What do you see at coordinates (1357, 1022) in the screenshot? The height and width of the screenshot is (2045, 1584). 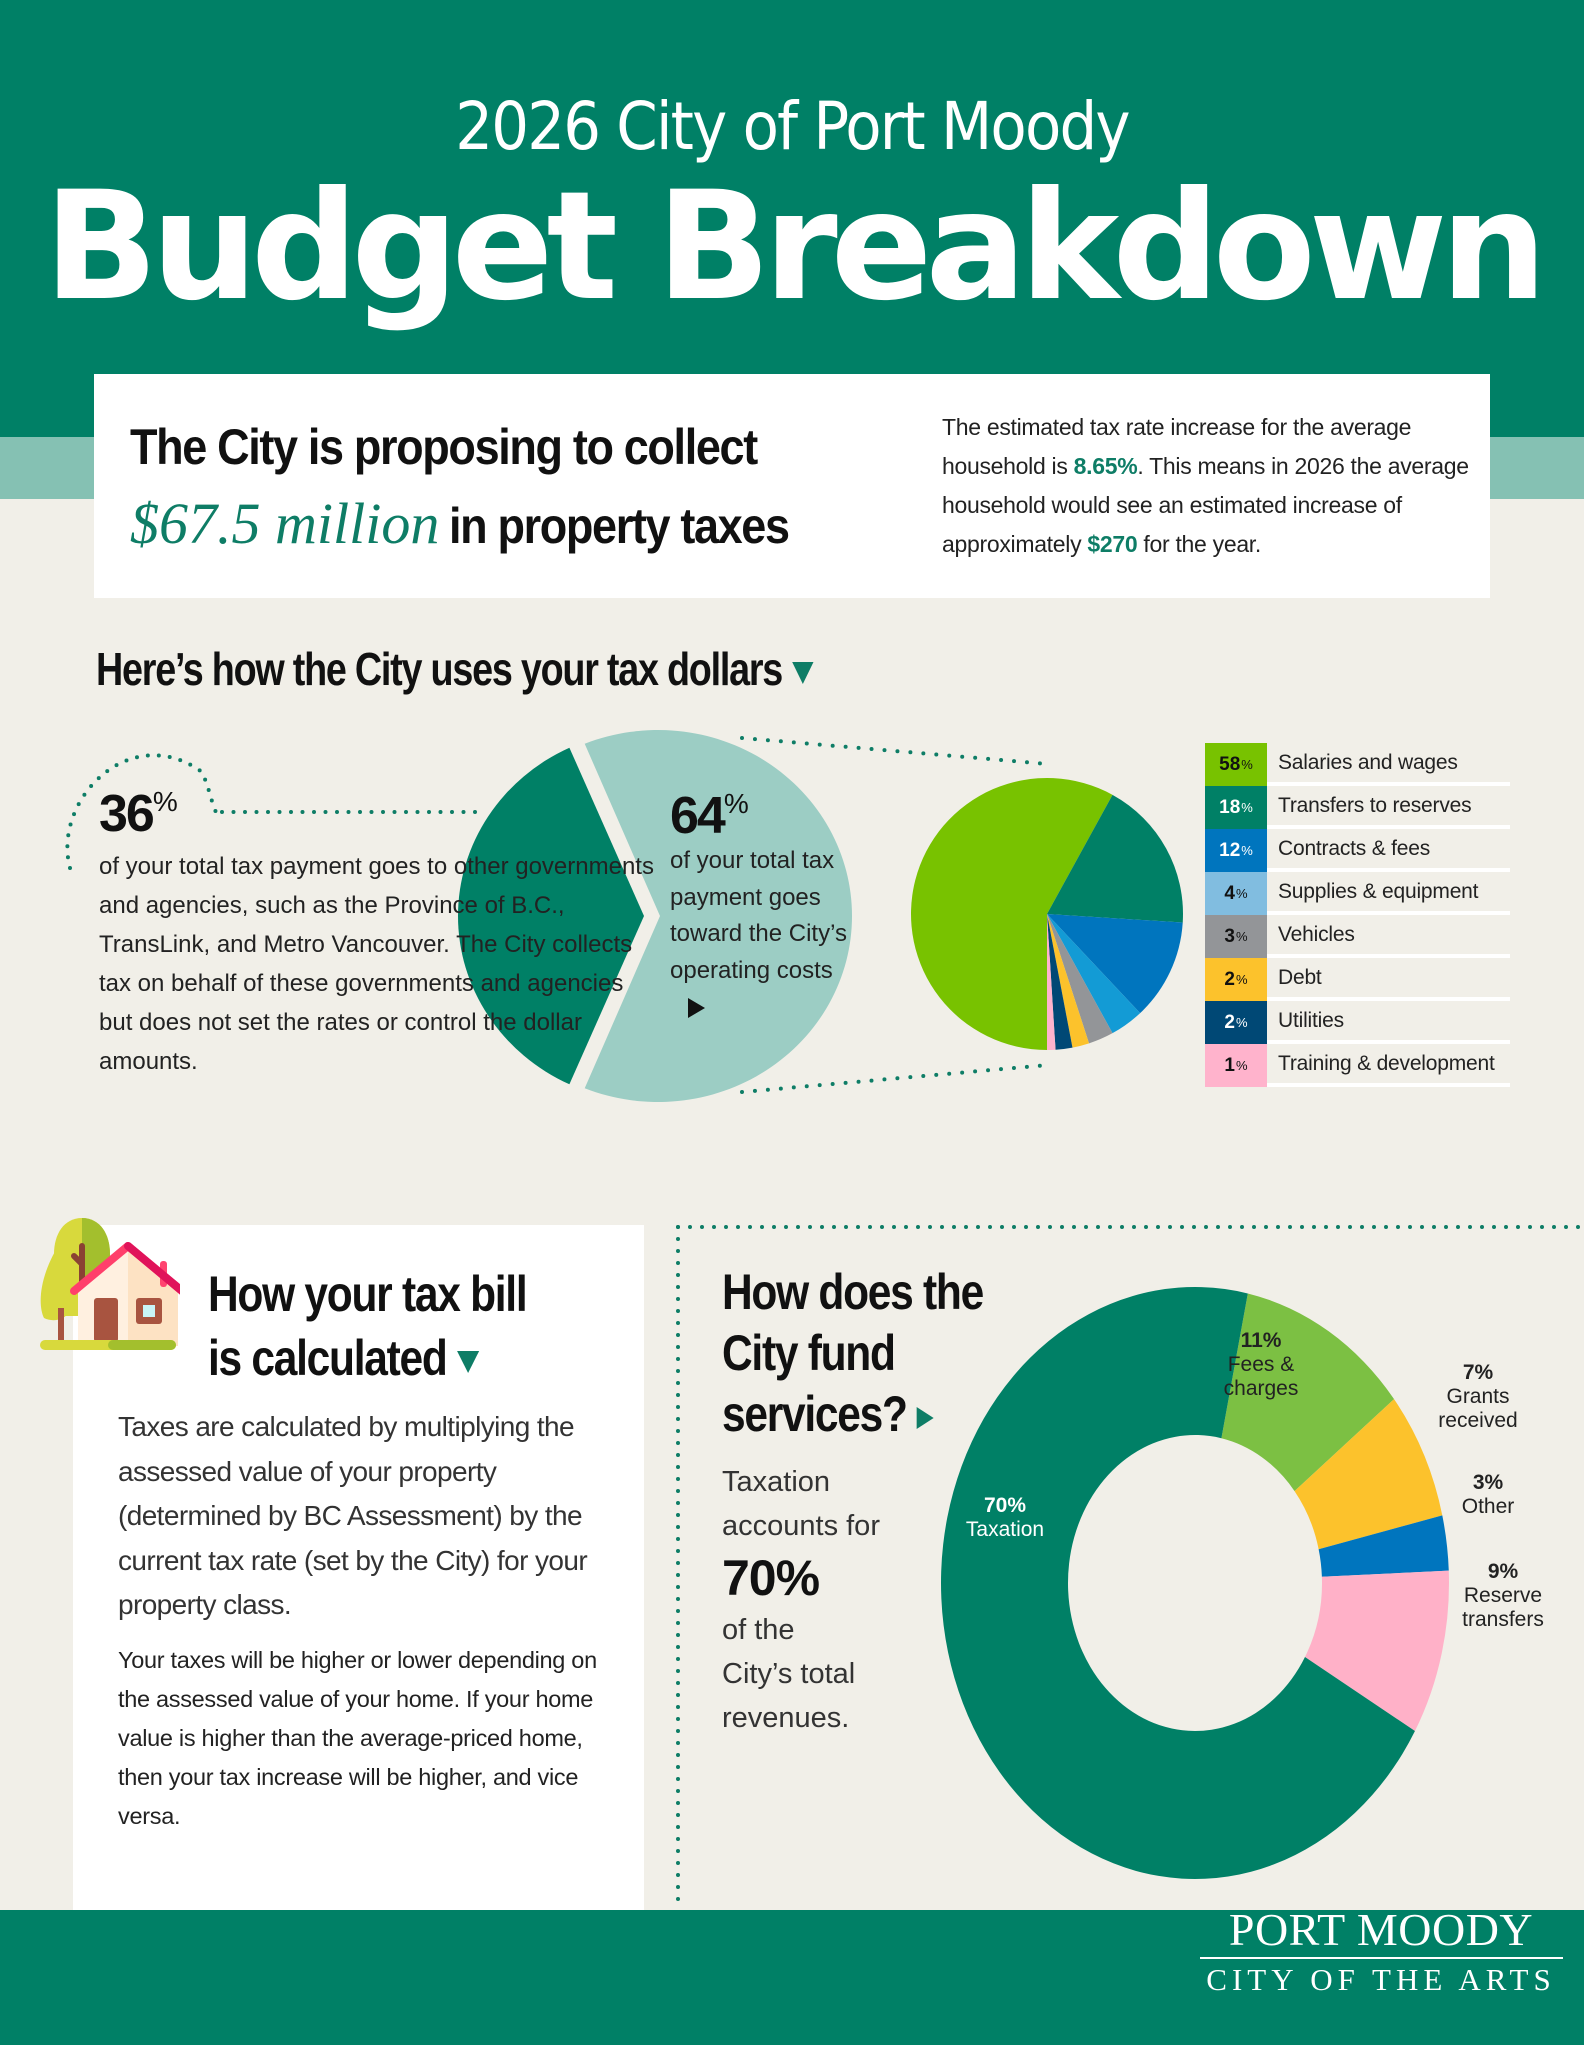 I see `legend-item: 2% Utilities` at bounding box center [1357, 1022].